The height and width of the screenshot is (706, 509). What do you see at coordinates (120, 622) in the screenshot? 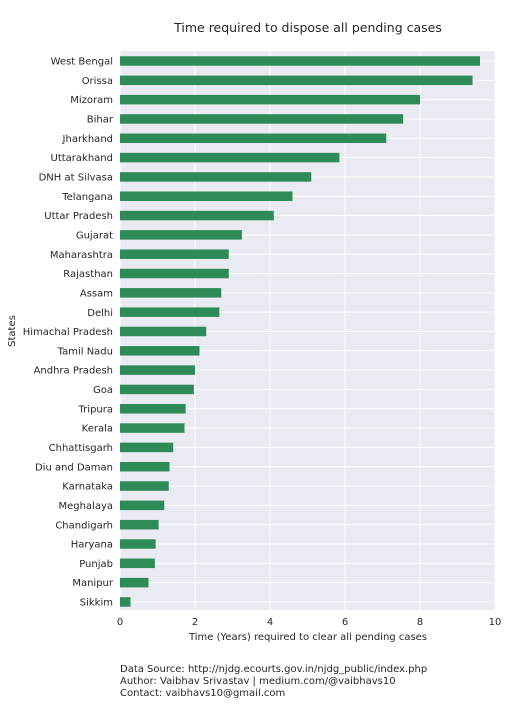
I see `x-tick-label: 0` at bounding box center [120, 622].